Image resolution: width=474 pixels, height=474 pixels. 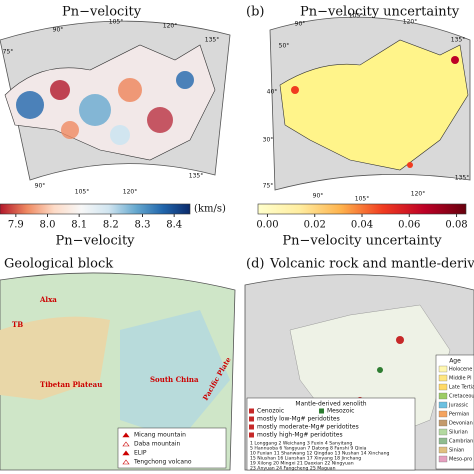 What do you see at coordinates (460, 460) in the screenshot?
I see `age-label: Meso-pro` at bounding box center [460, 460].